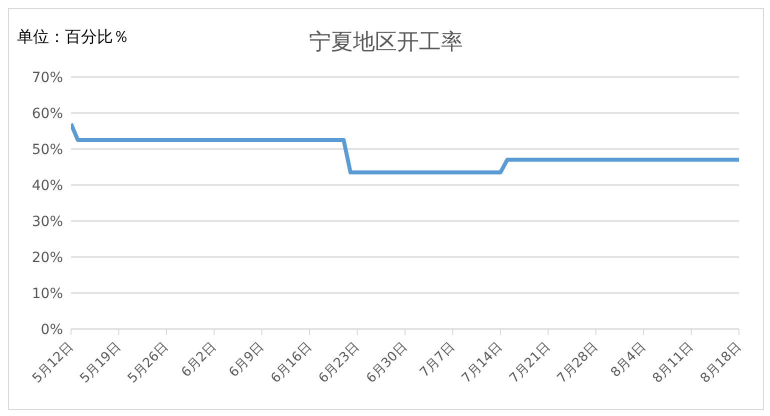 The width and height of the screenshot is (770, 416). Describe the element at coordinates (530, 363) in the screenshot. I see `x-tick-label: 7月21日` at that location.